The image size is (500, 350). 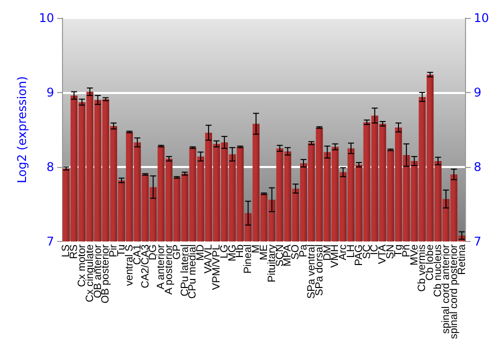 What do you see at coordinates (46, 18) in the screenshot?
I see `y-tick-label: 10` at bounding box center [46, 18].